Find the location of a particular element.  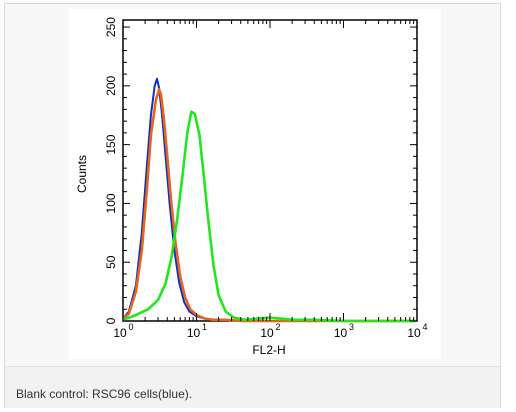

caption-bar: Blank control: RSC96 cells(blue). is located at coordinates (252, 387).